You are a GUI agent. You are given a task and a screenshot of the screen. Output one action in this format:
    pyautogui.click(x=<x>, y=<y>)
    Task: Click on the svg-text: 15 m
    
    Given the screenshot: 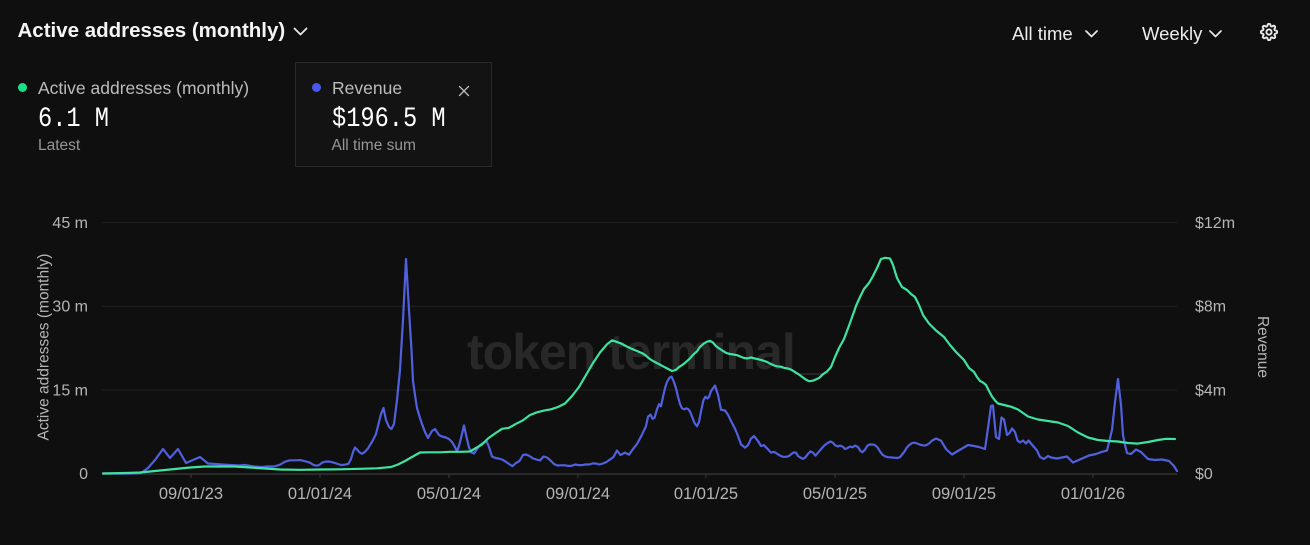 What is the action you would take?
    pyautogui.click(x=70, y=390)
    